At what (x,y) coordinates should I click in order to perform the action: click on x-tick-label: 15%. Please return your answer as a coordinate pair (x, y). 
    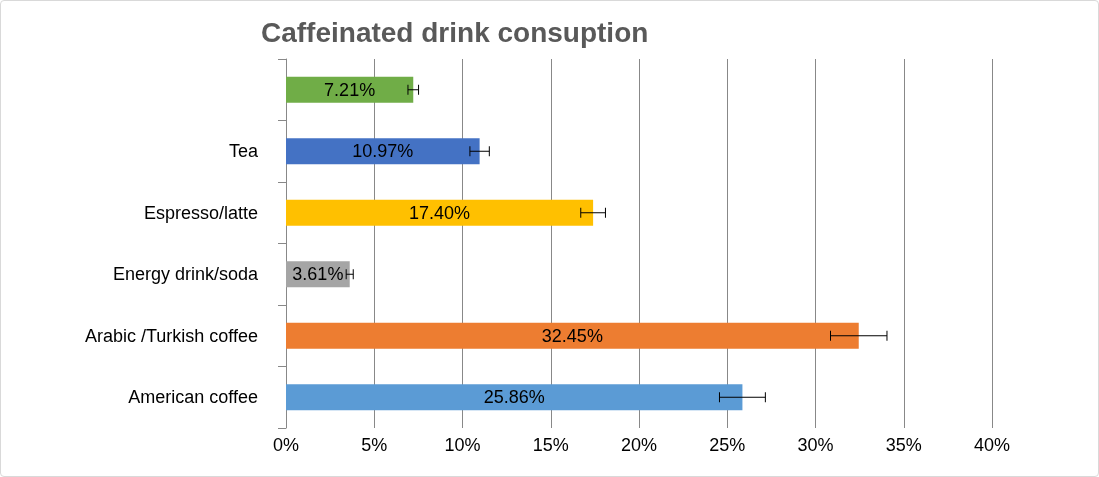
    Looking at the image, I should click on (550, 445).